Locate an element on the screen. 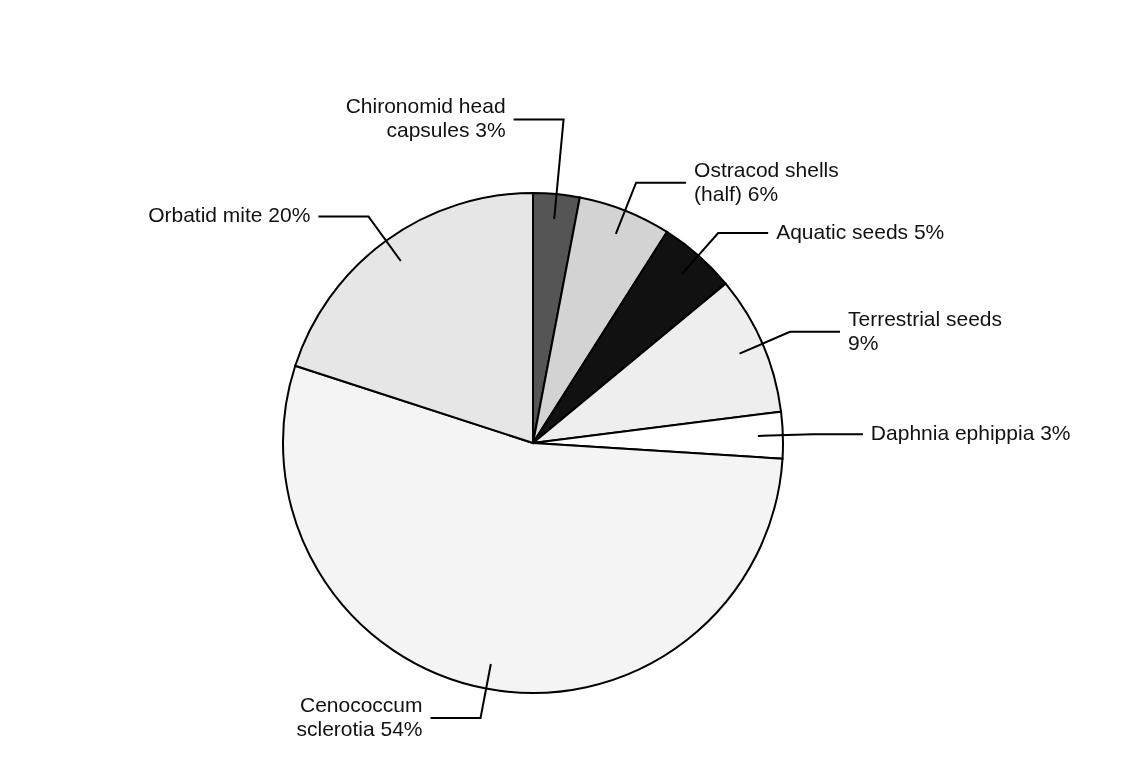  slice-label: Aquatic seeds 5% is located at coordinates (860, 231).